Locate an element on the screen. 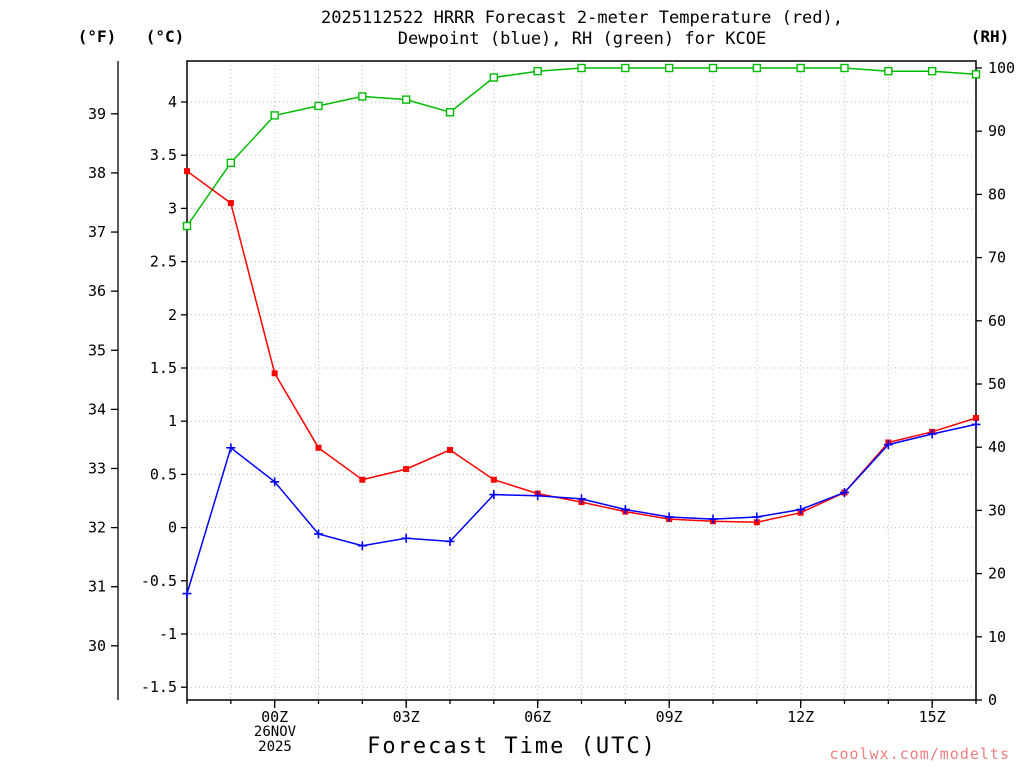 The height and width of the screenshot is (768, 1024). svg-text: 20 is located at coordinates (997, 574).